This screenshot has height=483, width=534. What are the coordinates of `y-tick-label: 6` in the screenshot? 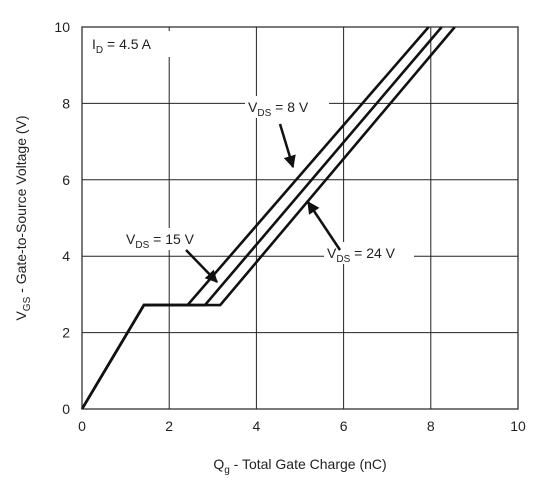 It's located at (66, 180).